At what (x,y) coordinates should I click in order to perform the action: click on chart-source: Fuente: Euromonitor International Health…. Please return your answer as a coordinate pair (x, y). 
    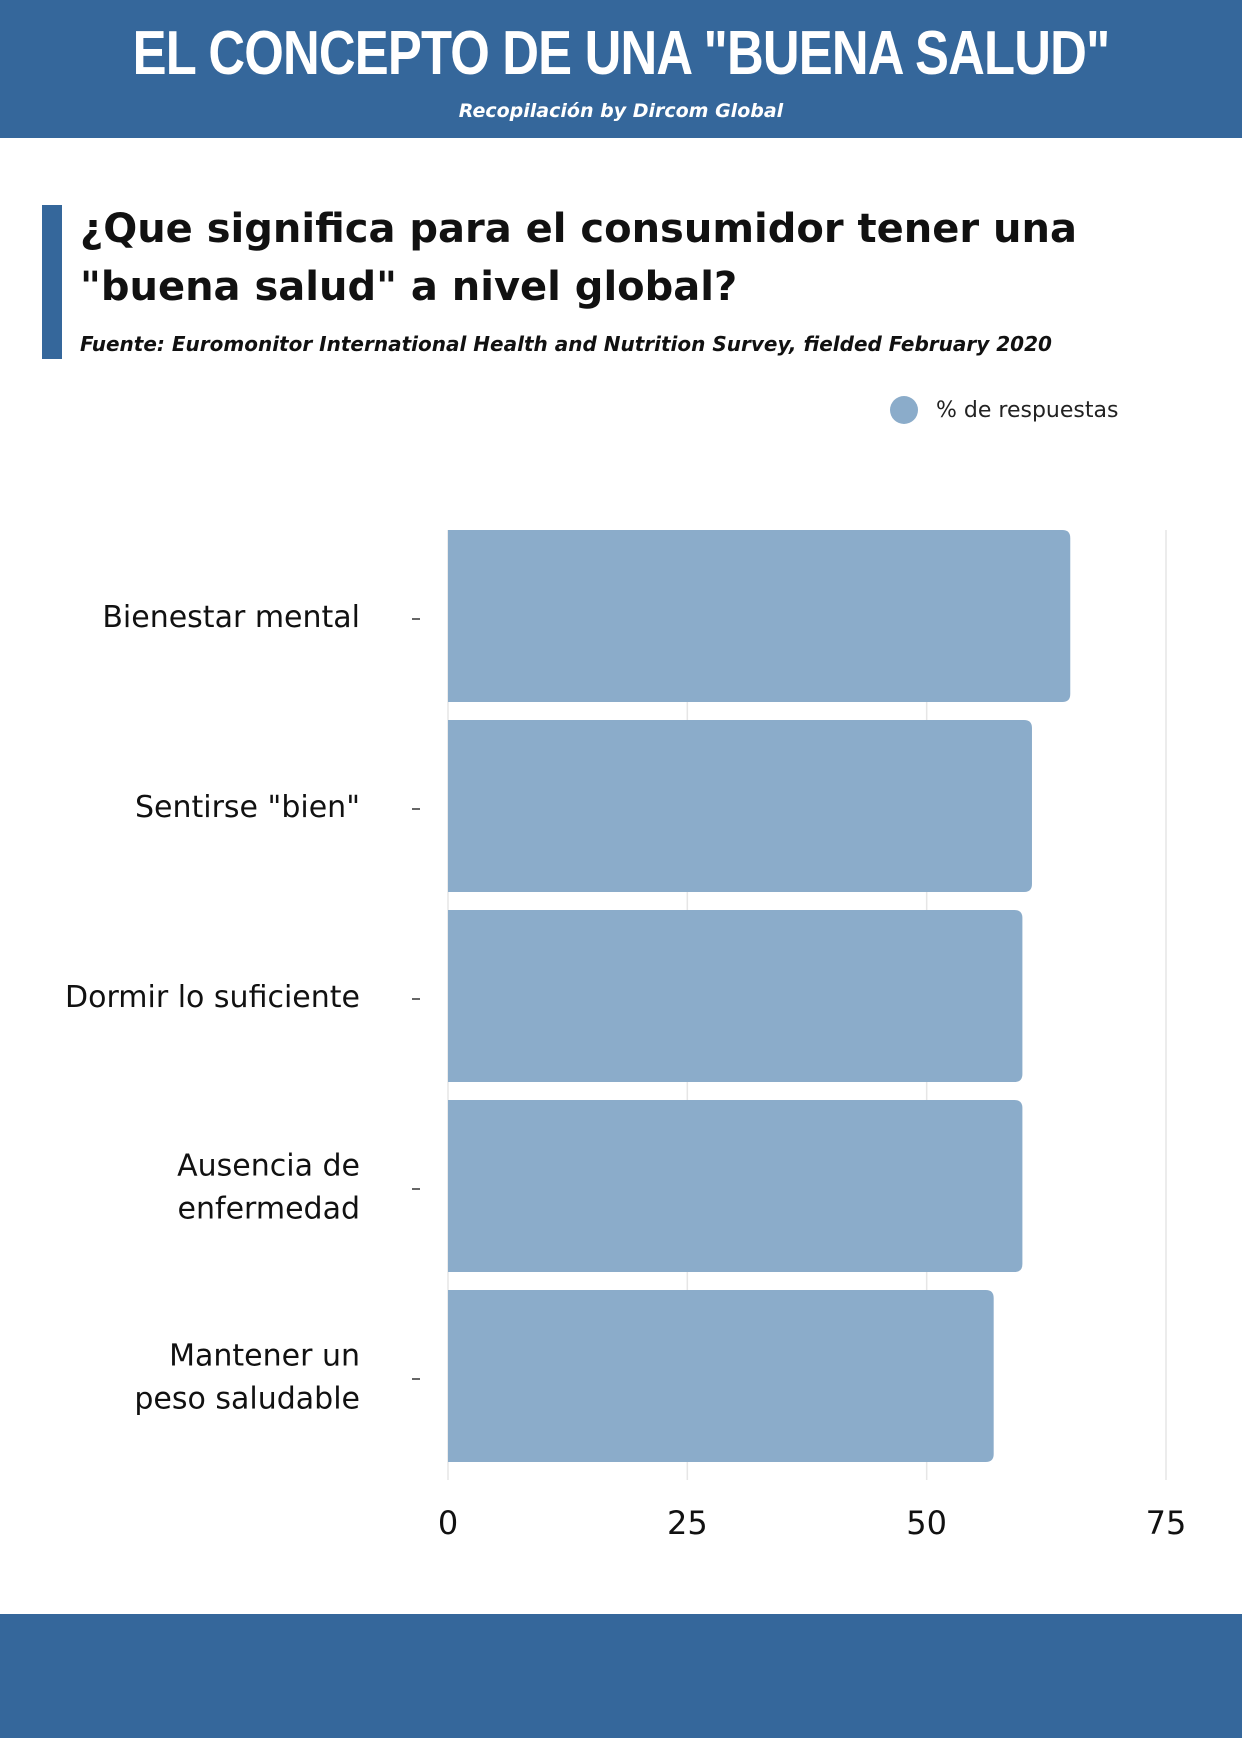
    Looking at the image, I should click on (566, 344).